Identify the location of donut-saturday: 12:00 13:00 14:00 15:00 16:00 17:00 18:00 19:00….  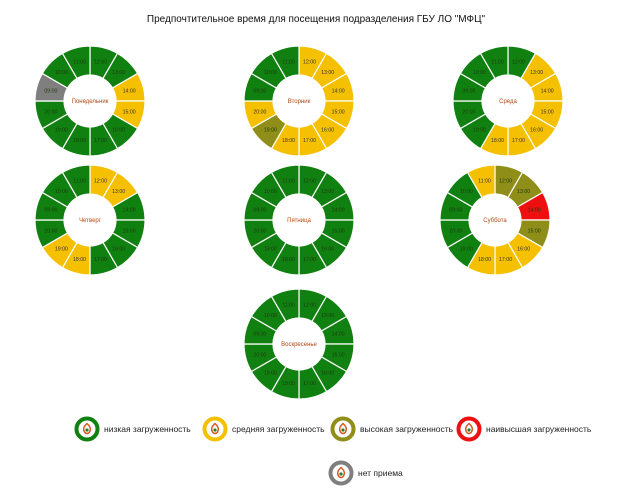
(495, 220).